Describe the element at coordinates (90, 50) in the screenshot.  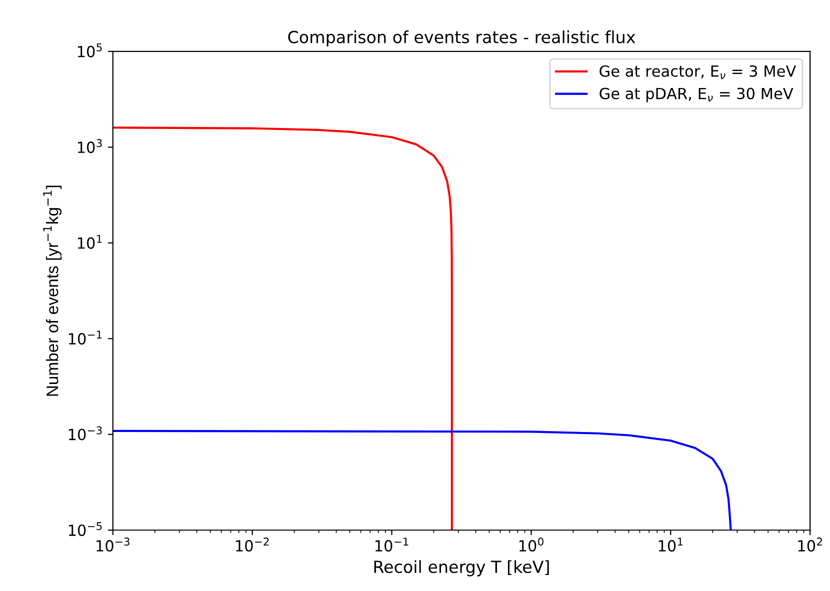
I see `y-tick-label: 10$^{5}$` at that location.